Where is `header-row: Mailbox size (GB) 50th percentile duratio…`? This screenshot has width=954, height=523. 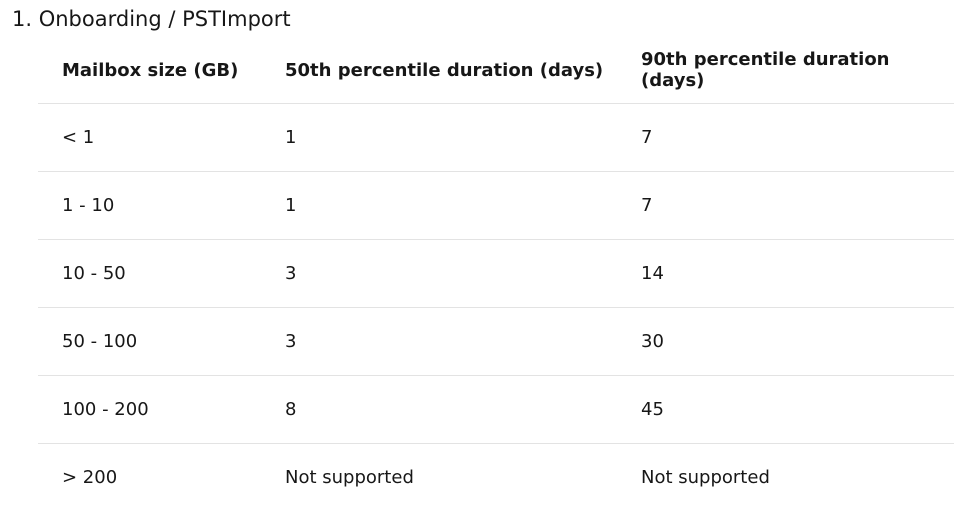 header-row: Mailbox size (GB) 50th percentile duratio… is located at coordinates (496, 70).